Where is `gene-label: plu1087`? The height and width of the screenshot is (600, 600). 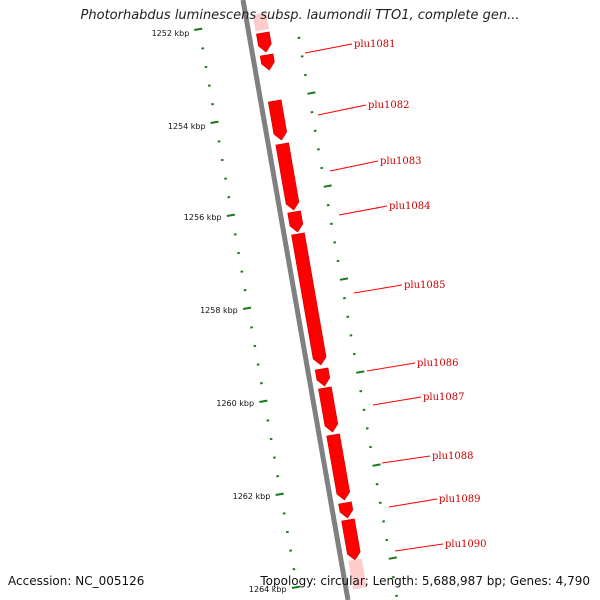
gene-label: plu1087 is located at coordinates (444, 397).